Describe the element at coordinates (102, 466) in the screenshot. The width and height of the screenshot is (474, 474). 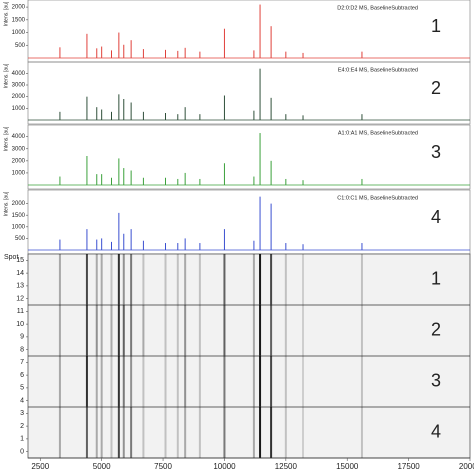
I see `x-tick-label: 5000` at that location.